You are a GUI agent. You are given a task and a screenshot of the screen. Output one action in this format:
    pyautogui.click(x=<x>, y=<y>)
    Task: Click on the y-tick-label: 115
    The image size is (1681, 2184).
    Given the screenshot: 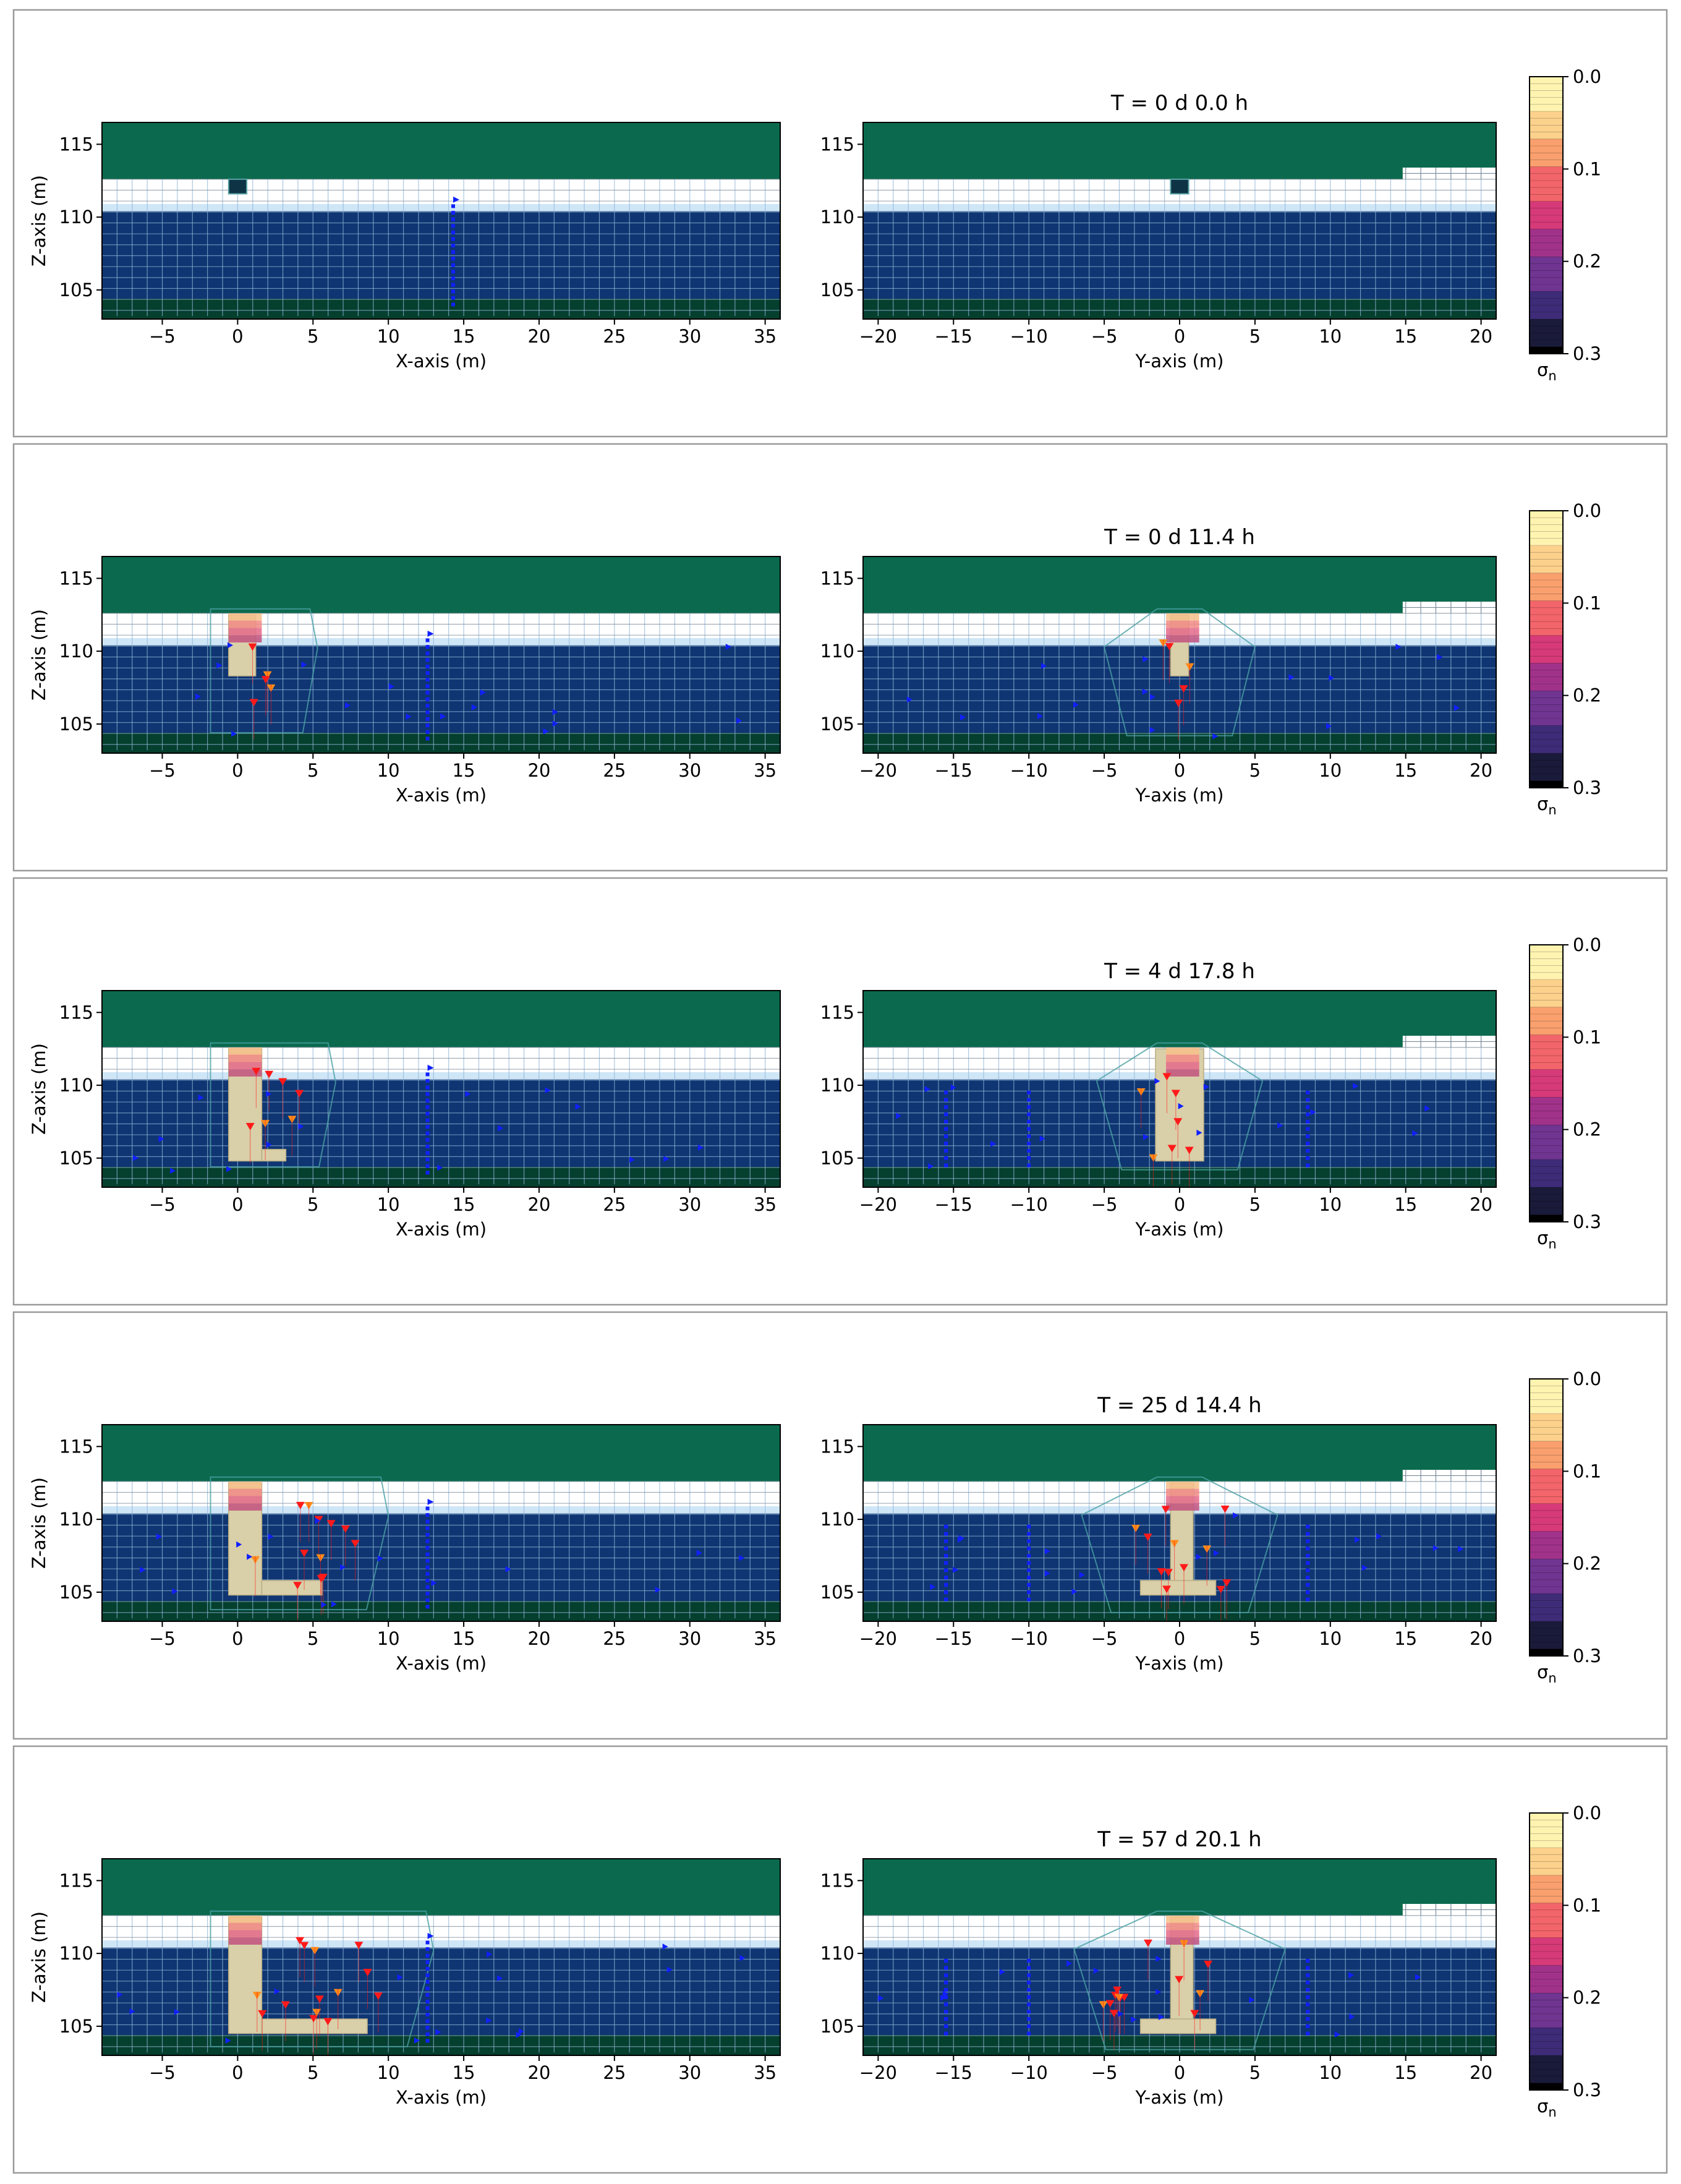 What is the action you would take?
    pyautogui.click(x=837, y=144)
    